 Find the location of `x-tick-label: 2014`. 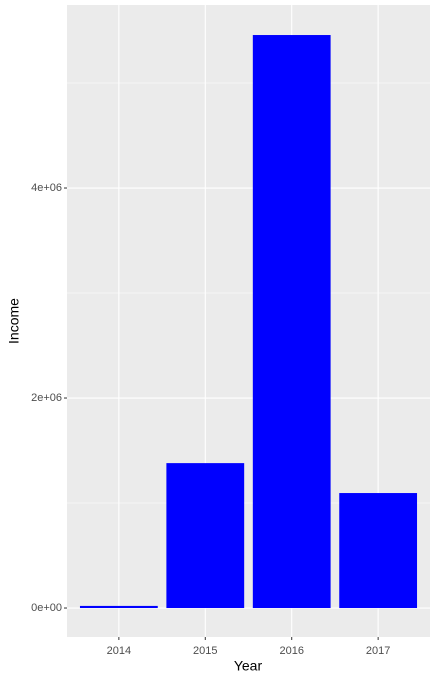

x-tick-label: 2014 is located at coordinates (119, 651).